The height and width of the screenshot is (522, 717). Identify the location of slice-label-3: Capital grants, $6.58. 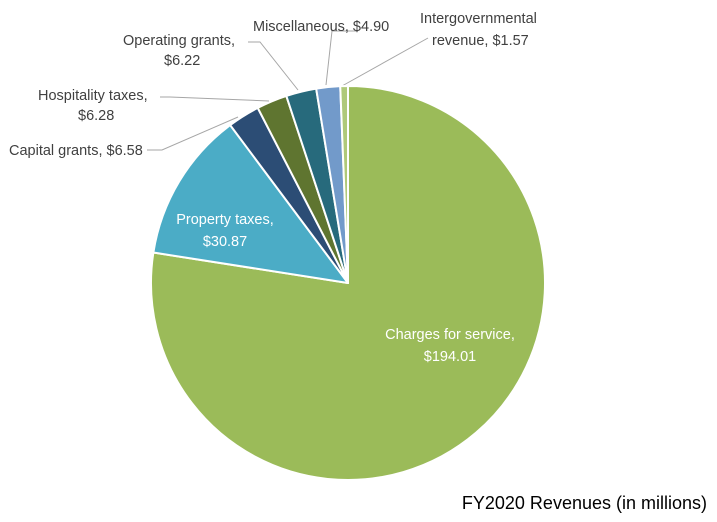
(76, 151).